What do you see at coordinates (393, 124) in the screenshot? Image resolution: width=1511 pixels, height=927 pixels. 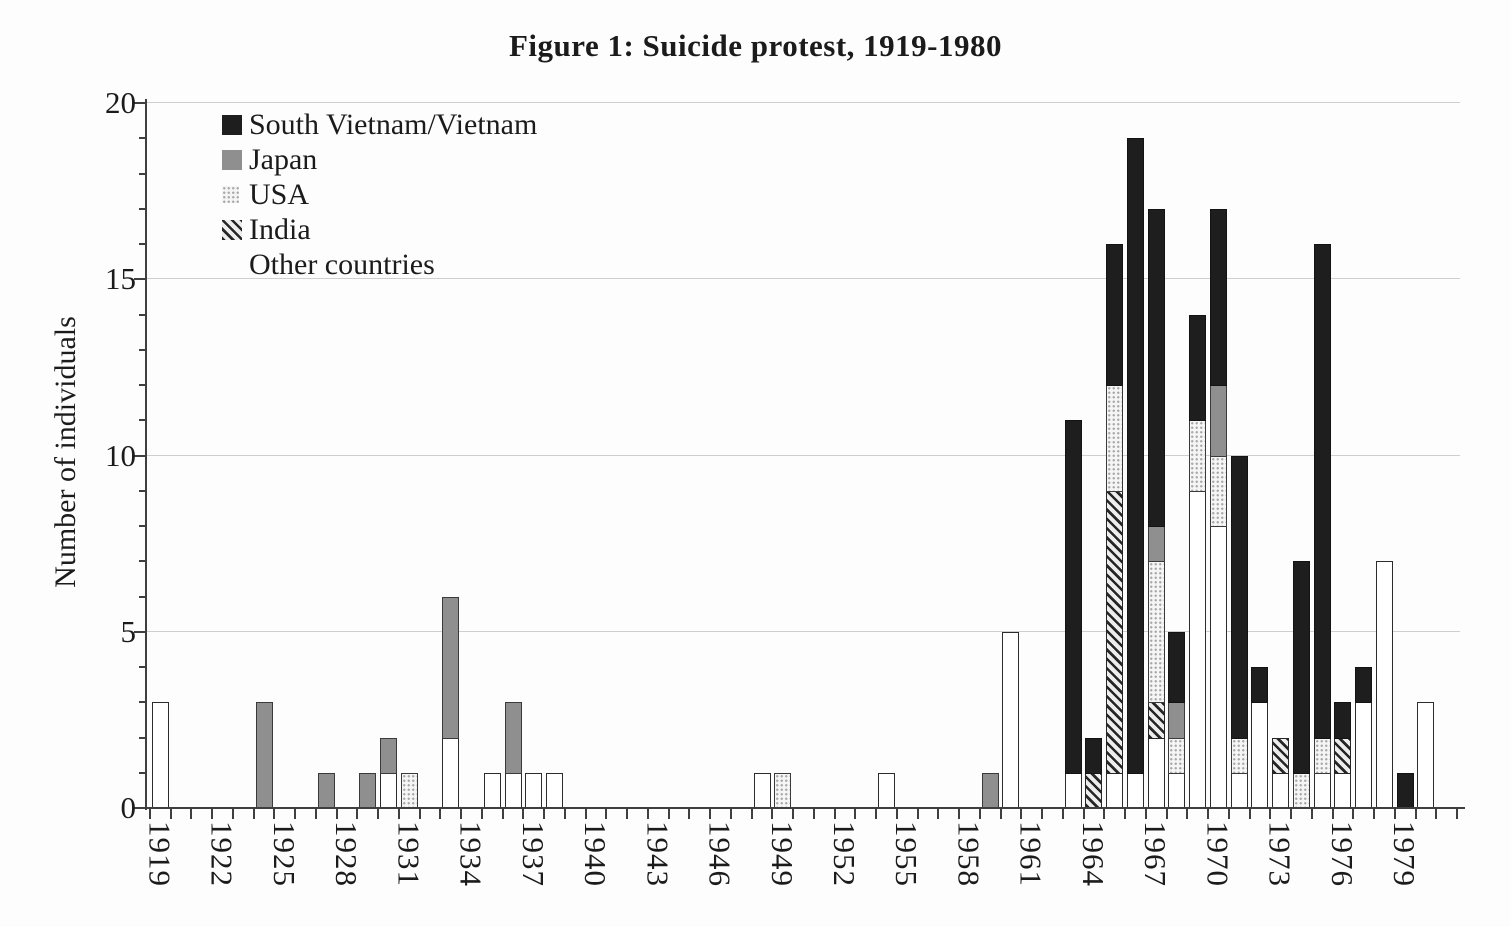 I see `legend-label-vietnam: South Vietnam/Vietnam` at bounding box center [393, 124].